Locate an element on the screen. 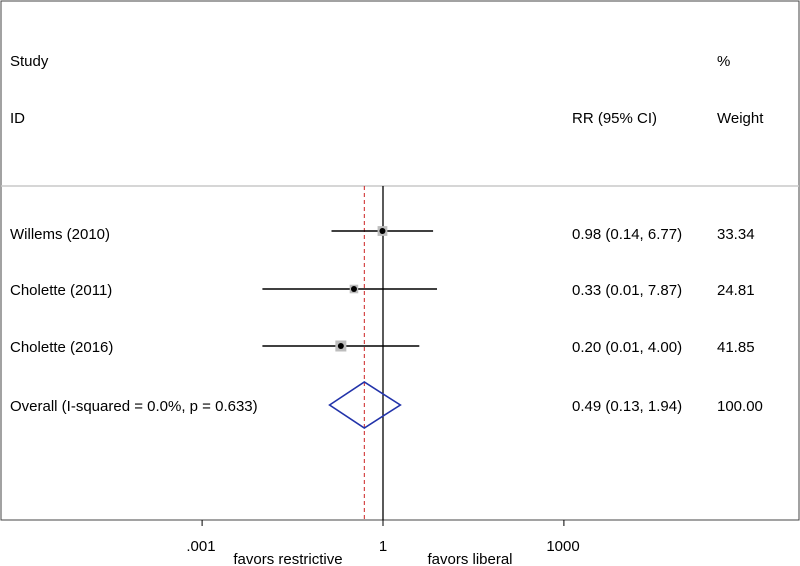 Image resolution: width=800 pixels, height=566 pixels. study-ci-text: 0.20 (0.01, 4.00) is located at coordinates (627, 347).